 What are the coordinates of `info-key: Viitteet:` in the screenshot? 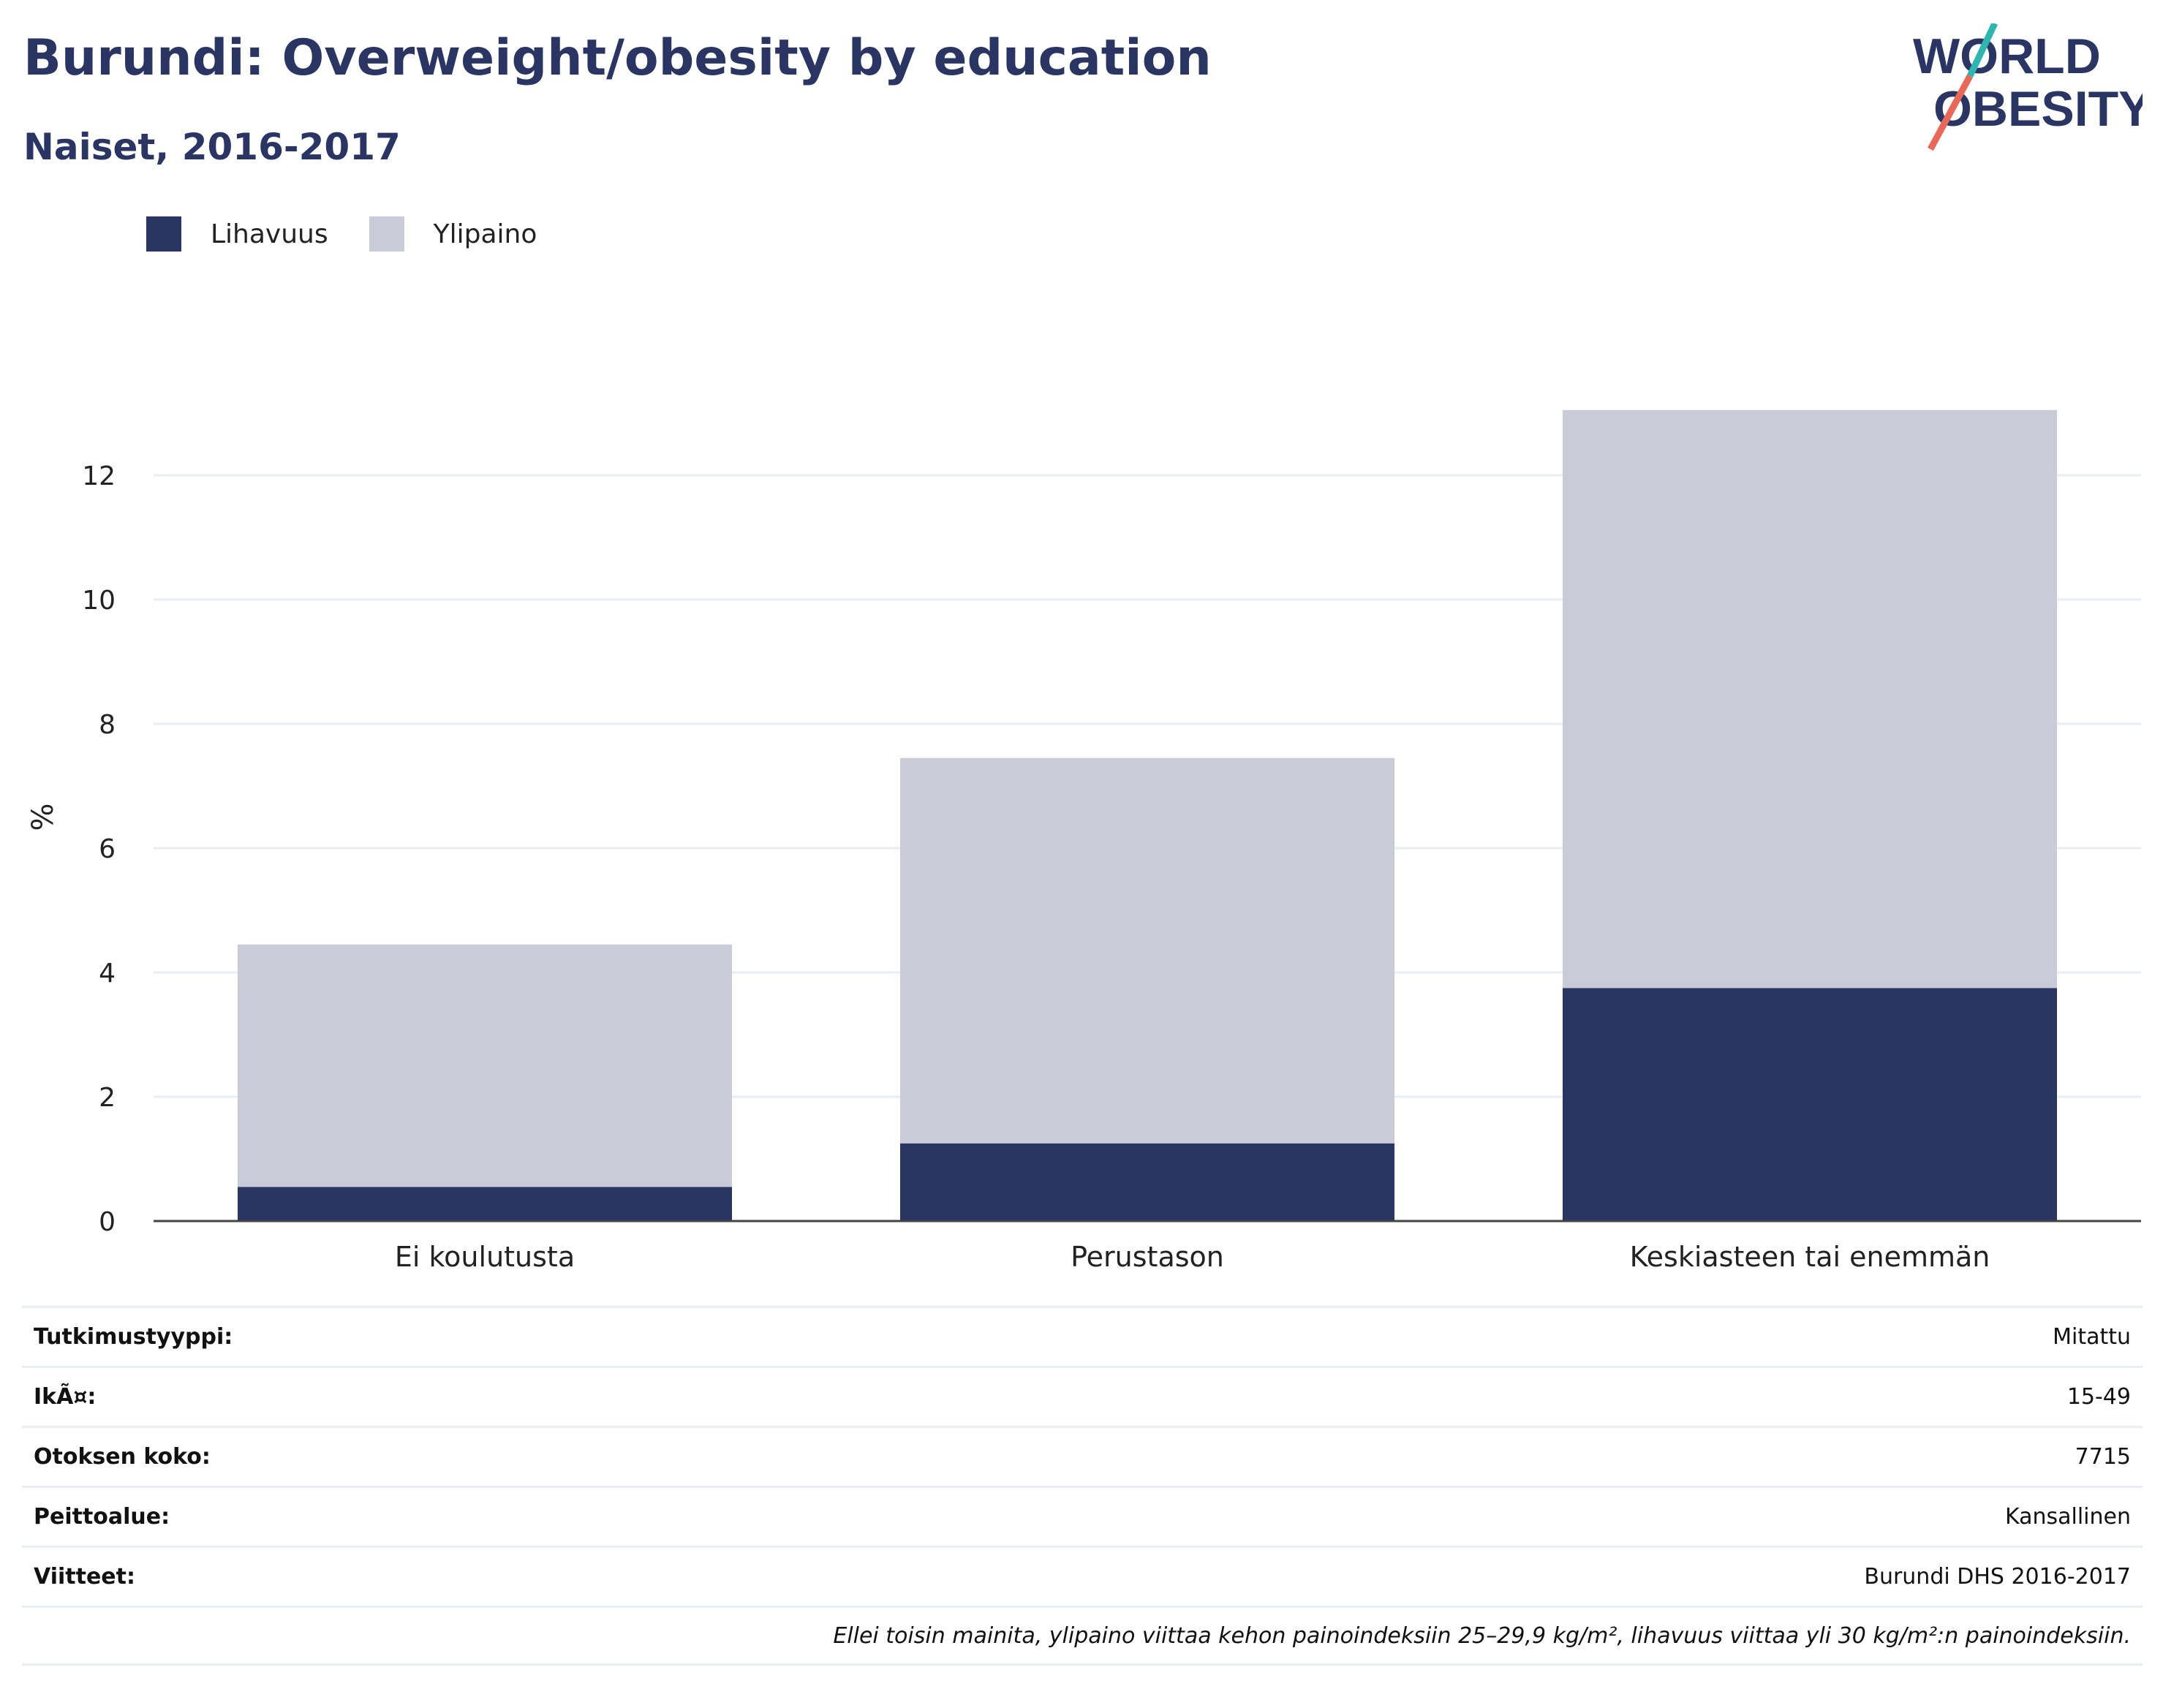 It's located at (85, 1577).